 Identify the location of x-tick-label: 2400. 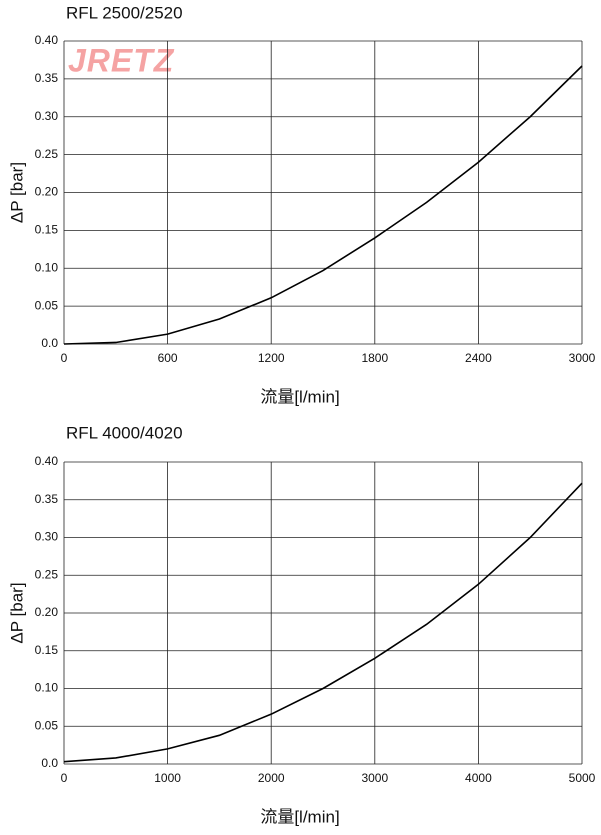
(478, 358).